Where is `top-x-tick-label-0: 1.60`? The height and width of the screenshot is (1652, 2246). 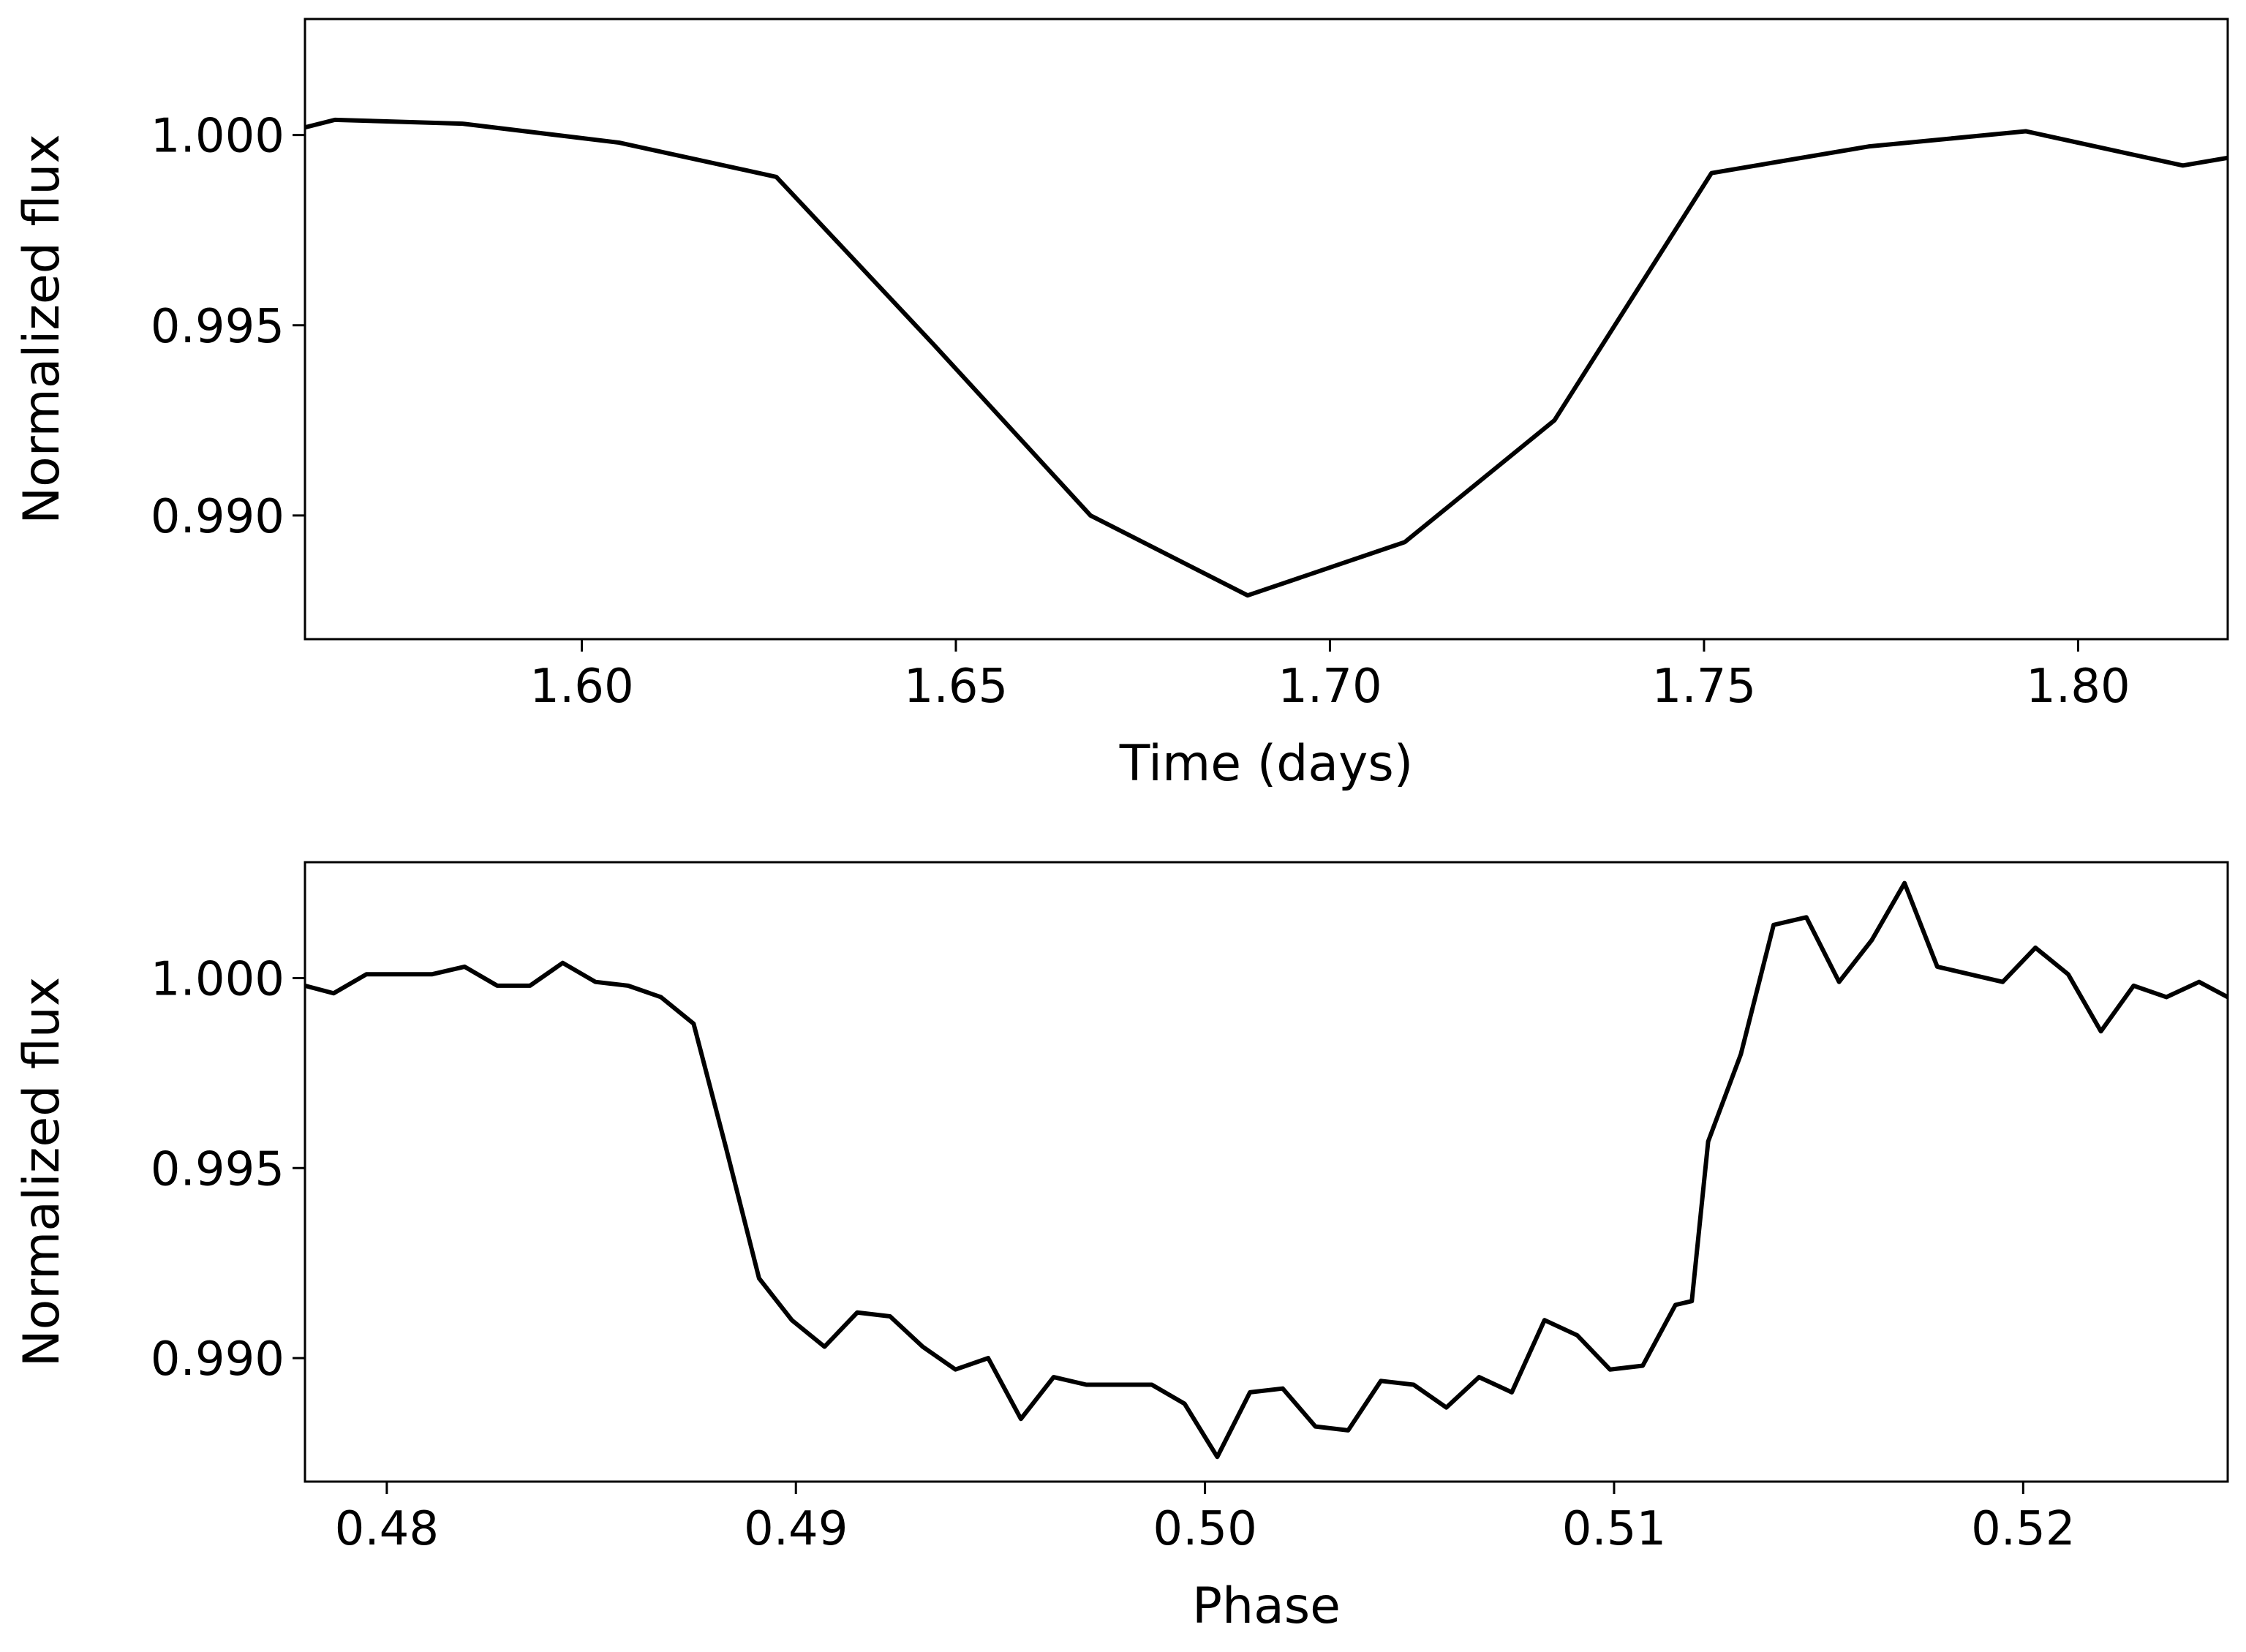 top-x-tick-label-0: 1.60 is located at coordinates (582, 687).